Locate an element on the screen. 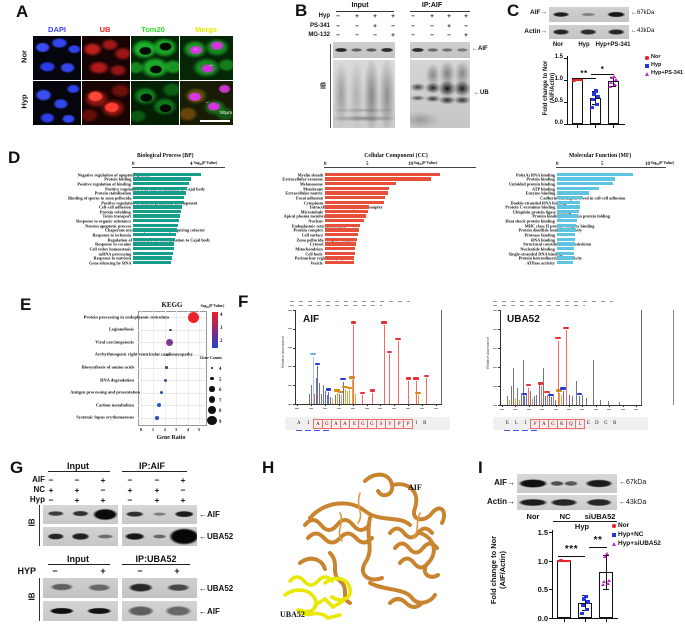 The image size is (685, 625). bar-chart-aif-actin: 1.5 1.0 0.5 0.0 ** * Nor Hyp Hyp+PS-341 is located at coordinates (570, 74).